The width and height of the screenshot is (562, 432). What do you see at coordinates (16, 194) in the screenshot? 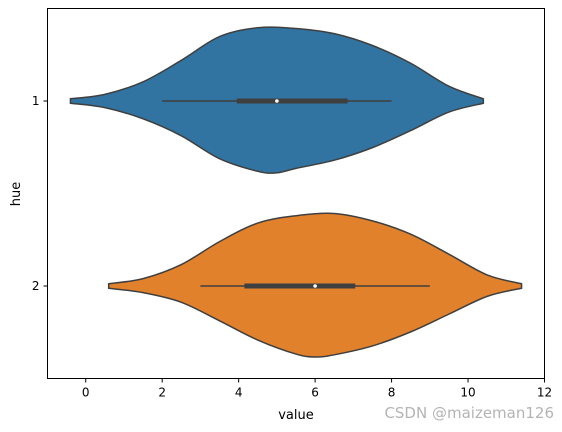
I see `y-axis-label: hue` at bounding box center [16, 194].